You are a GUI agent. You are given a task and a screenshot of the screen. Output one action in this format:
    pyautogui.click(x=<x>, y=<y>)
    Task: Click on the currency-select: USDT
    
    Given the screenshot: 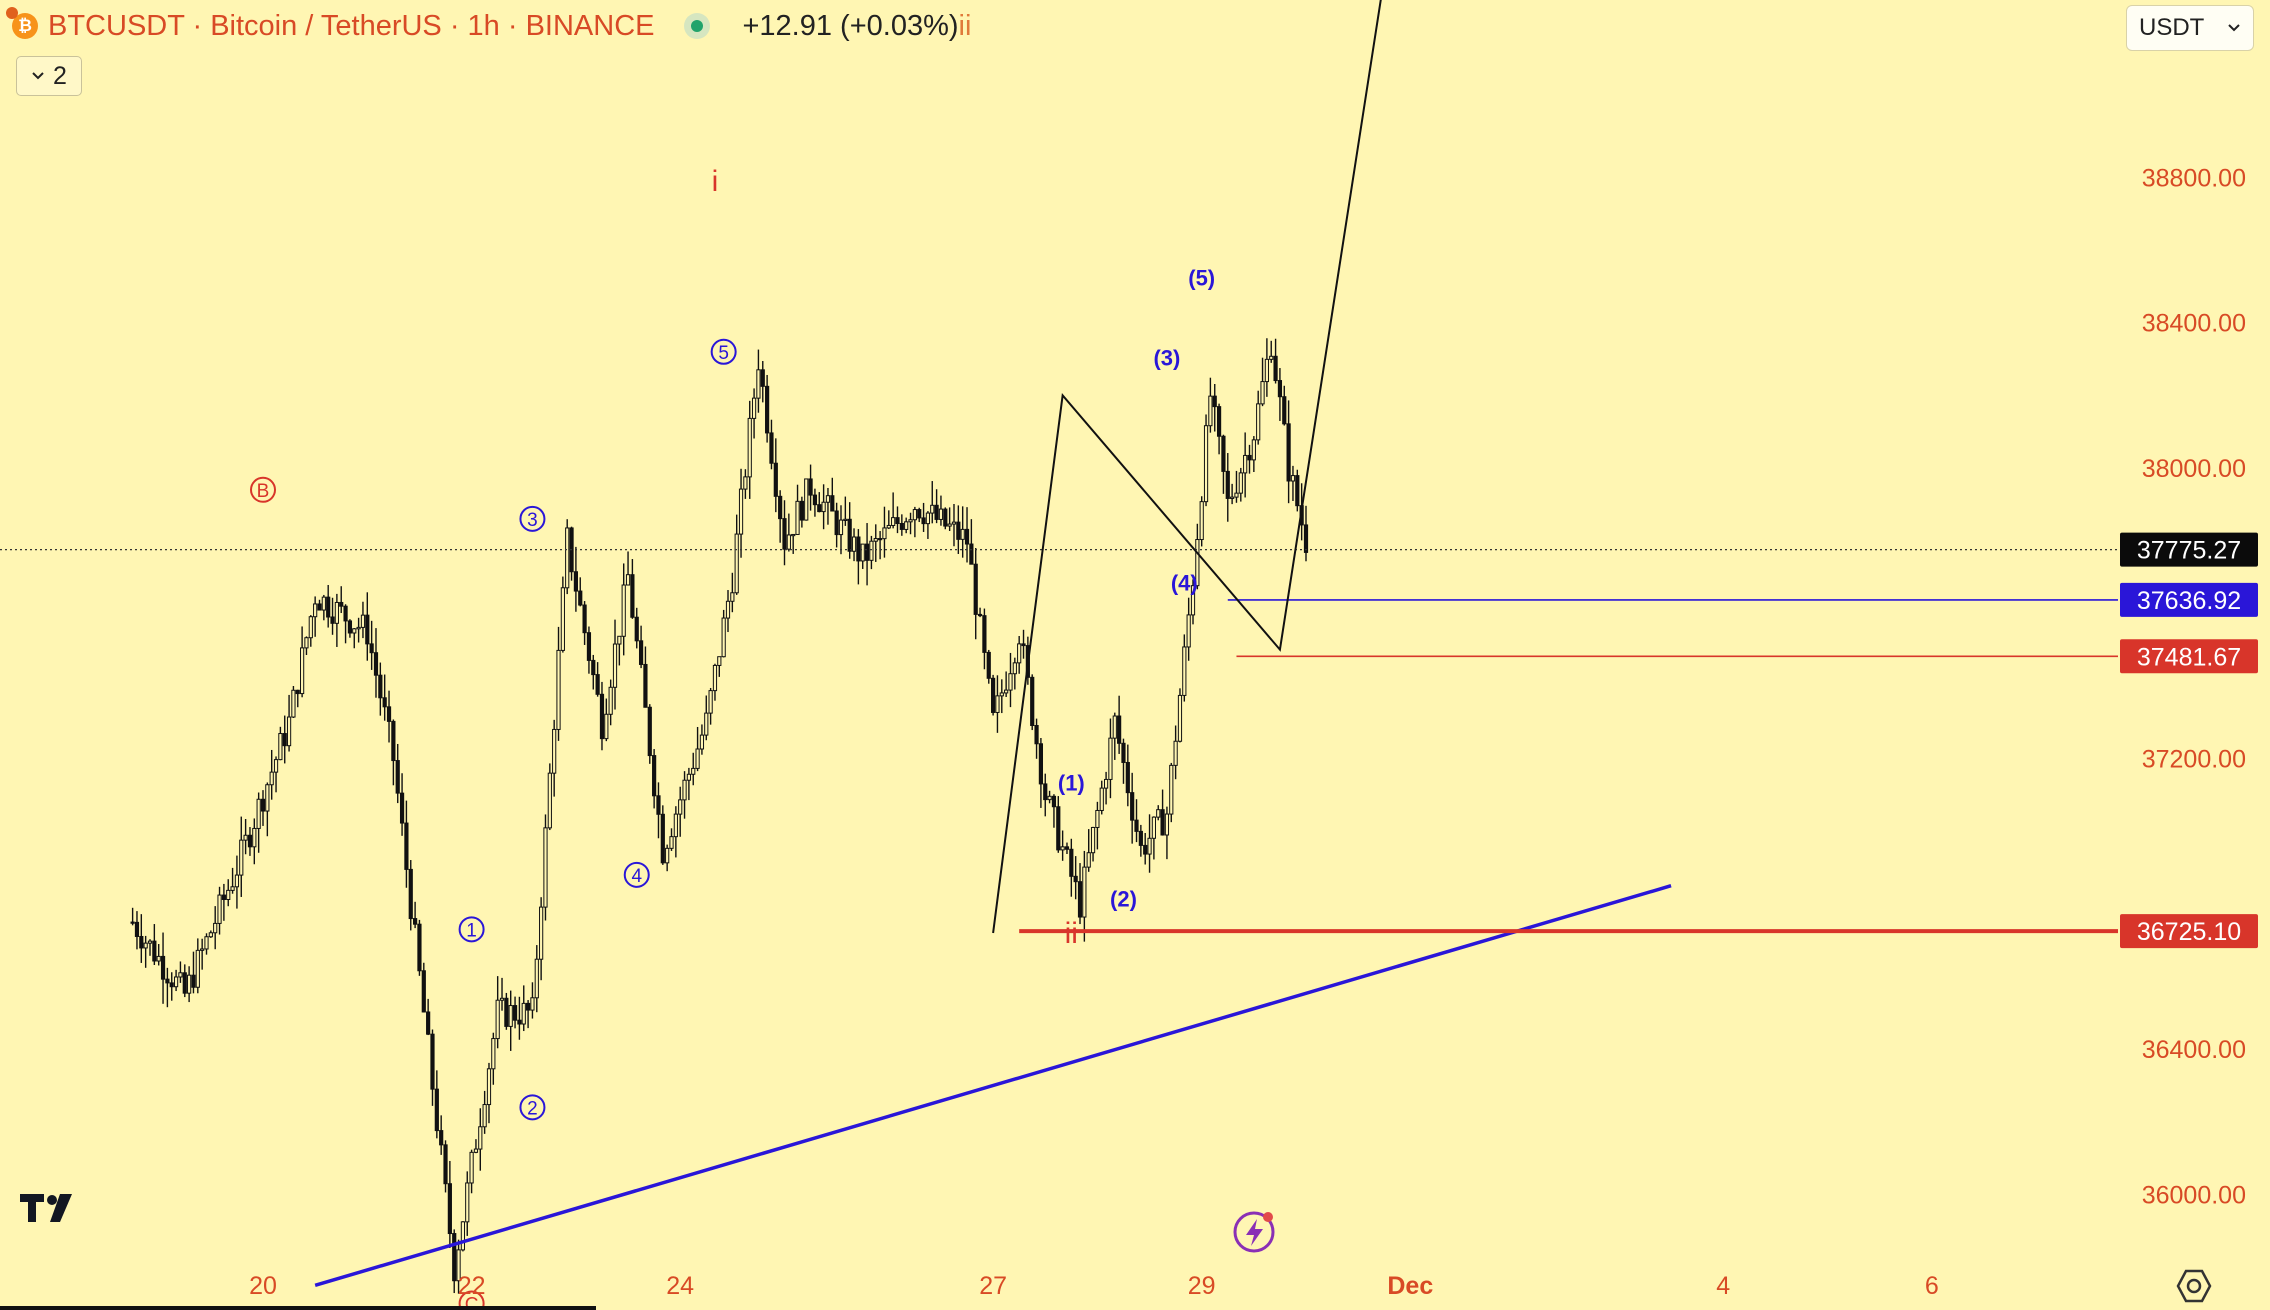 What is the action you would take?
    pyautogui.click(x=2190, y=28)
    